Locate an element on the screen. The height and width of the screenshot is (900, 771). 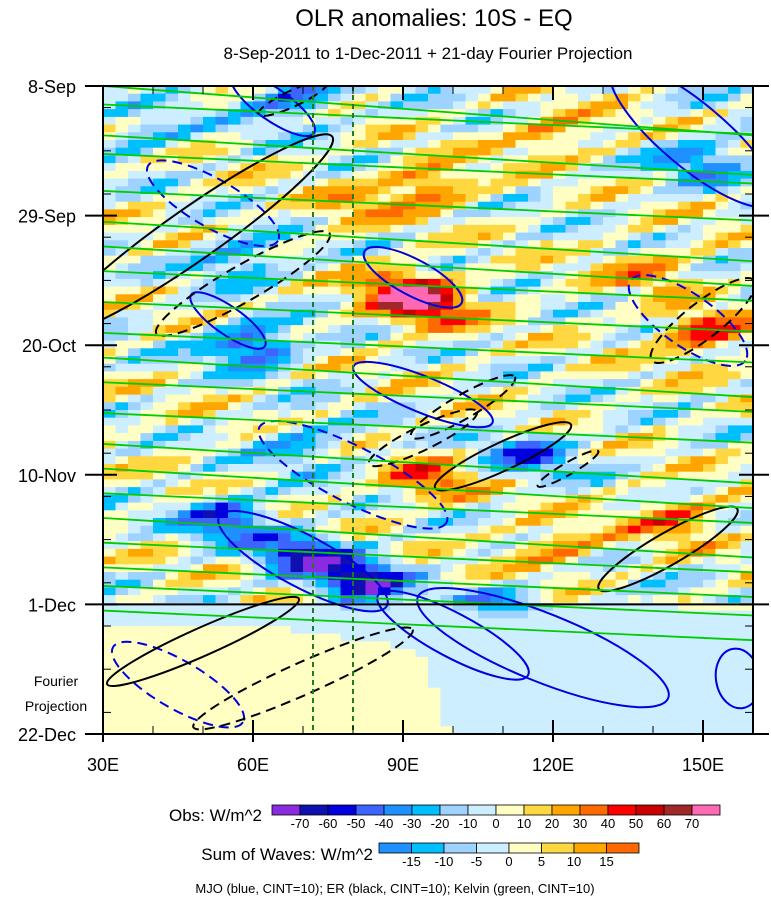
colorbar-swatch is located at coordinates (428, 848).